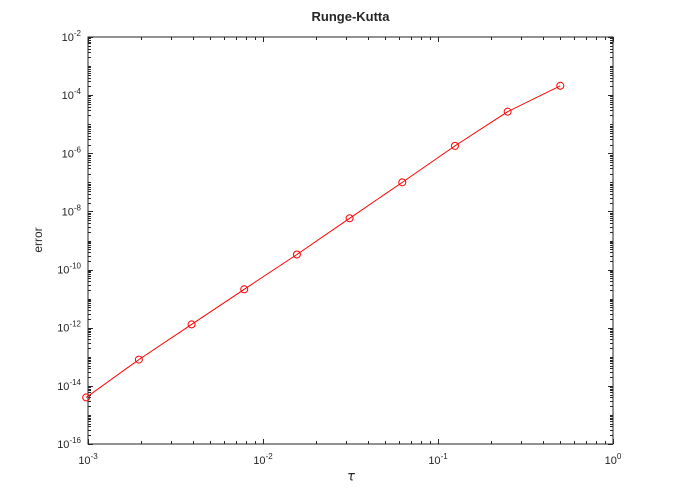  Describe the element at coordinates (69, 327) in the screenshot. I see `y-tick-label: 10⁻¹²` at that location.